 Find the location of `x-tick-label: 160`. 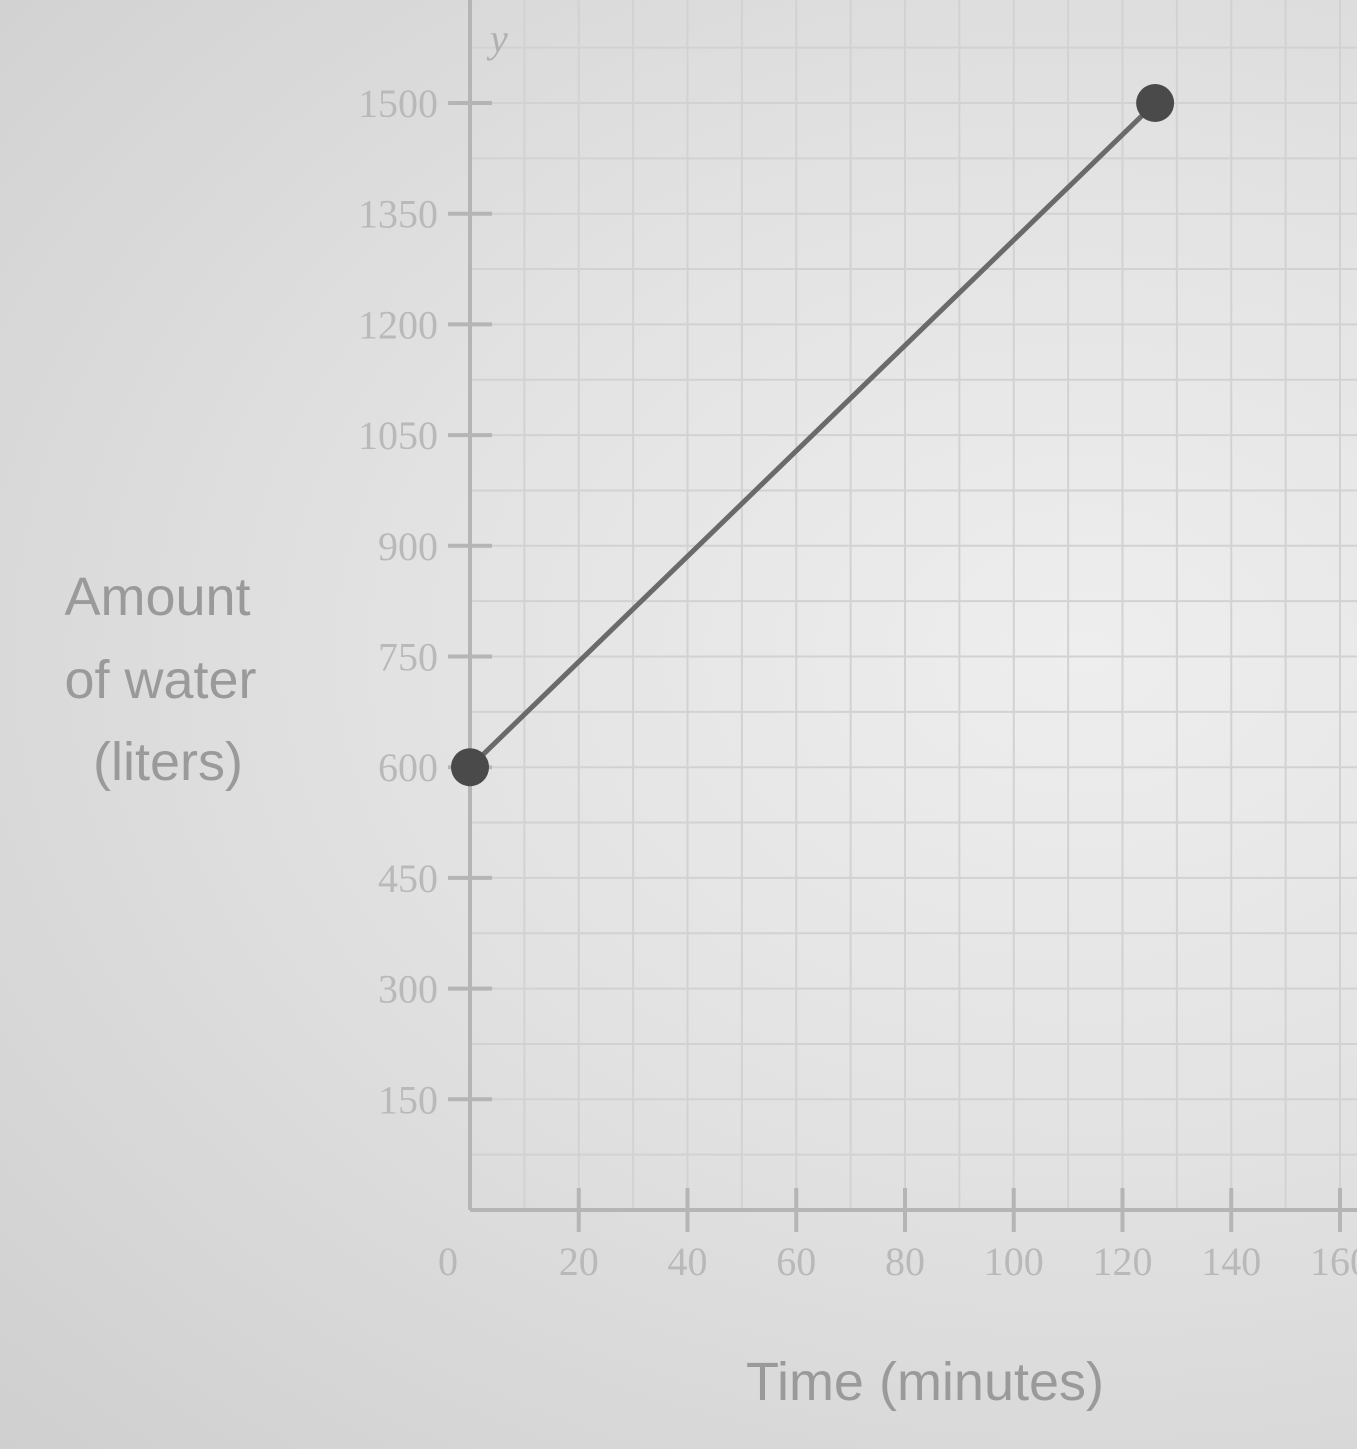

x-tick-label: 160 is located at coordinates (1333, 1261).